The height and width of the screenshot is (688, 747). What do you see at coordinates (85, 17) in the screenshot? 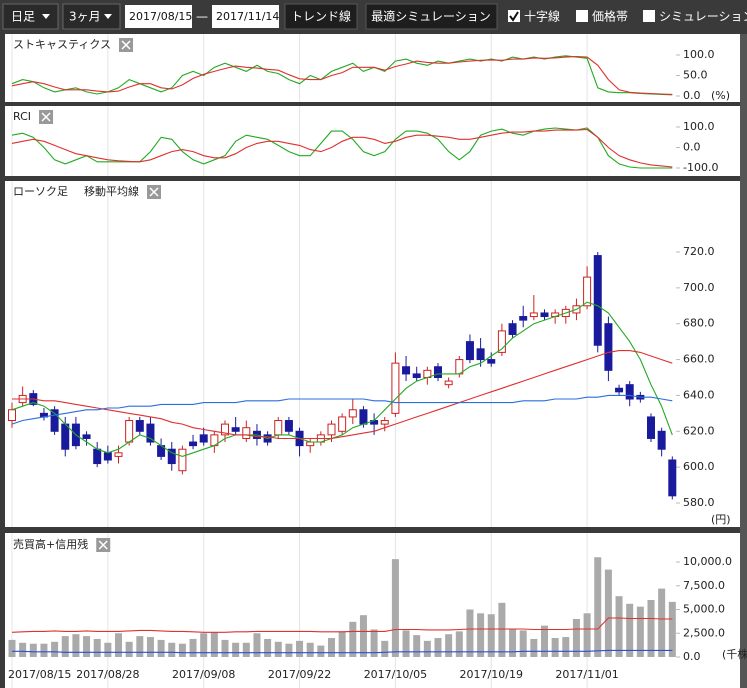
I see `range-label: 3ヶ月` at bounding box center [85, 17].